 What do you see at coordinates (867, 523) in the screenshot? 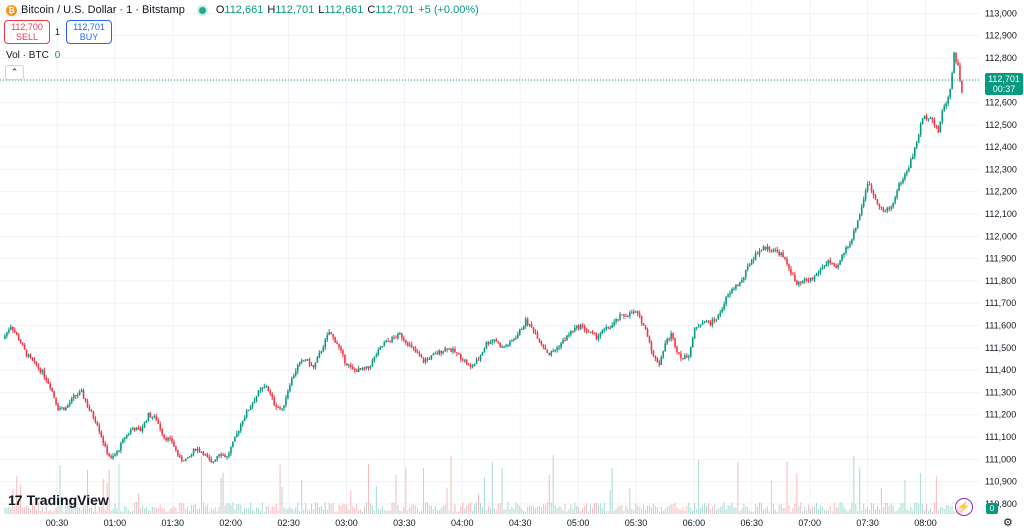
I see `time-tick-label: 07:30` at bounding box center [867, 523].